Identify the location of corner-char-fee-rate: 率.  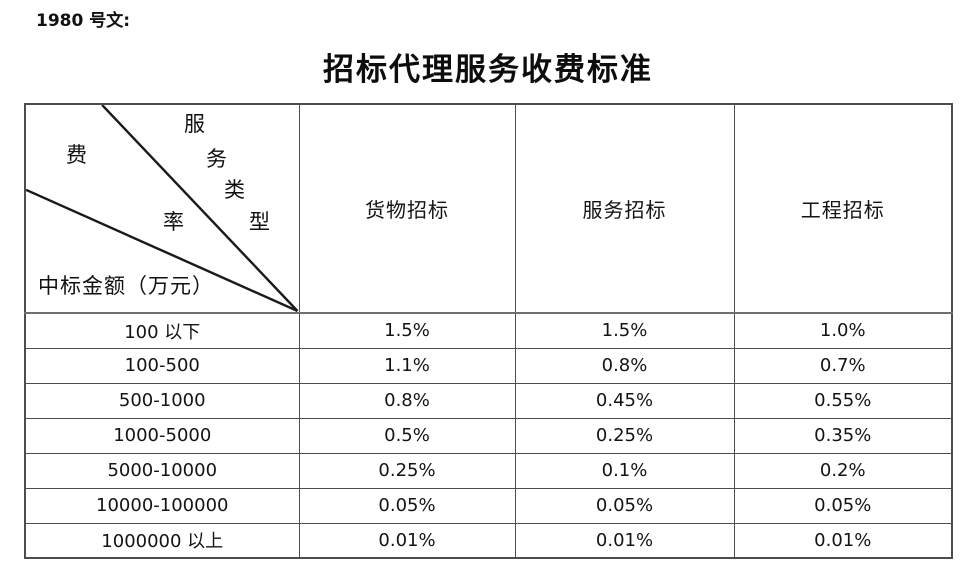
(173, 222).